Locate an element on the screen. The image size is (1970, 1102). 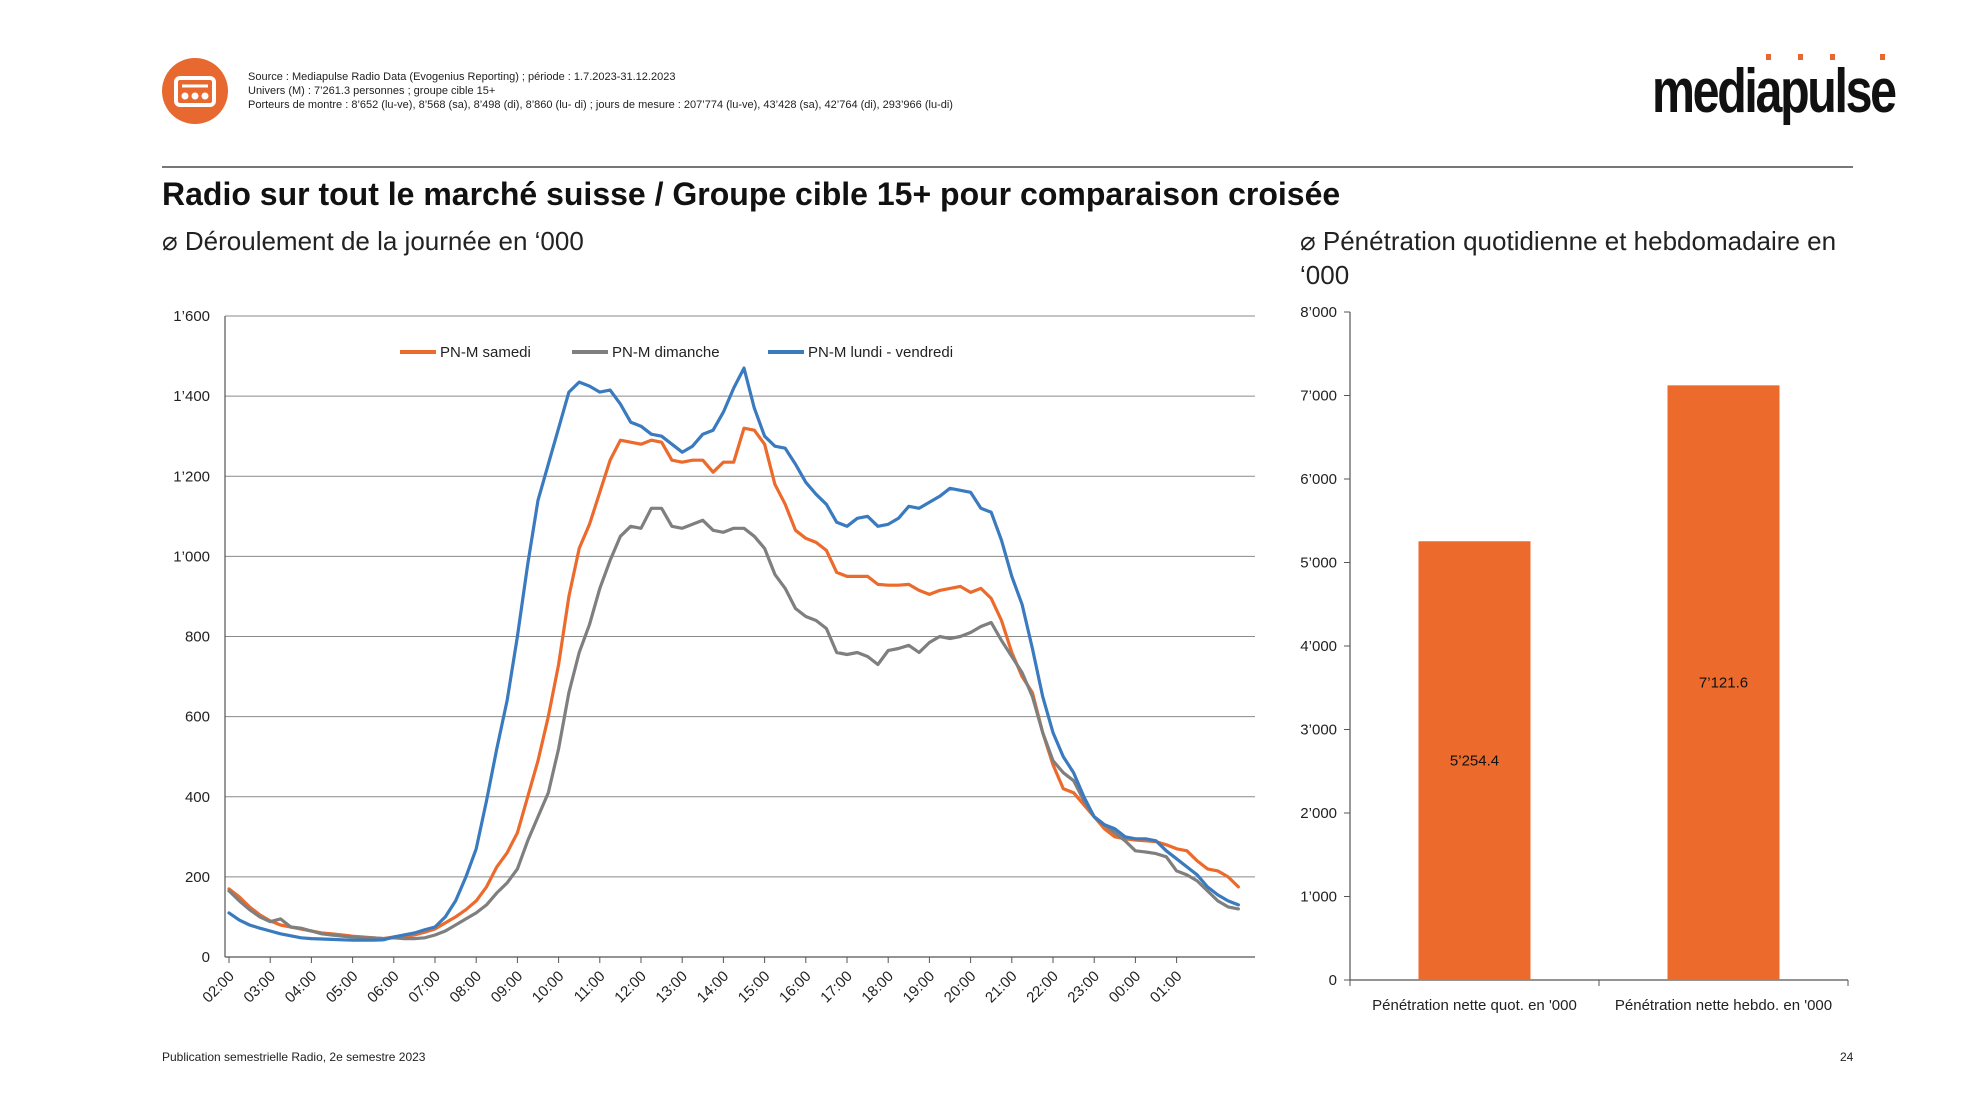
bar-chart-ytick-label: 4’000 is located at coordinates (1318, 646).